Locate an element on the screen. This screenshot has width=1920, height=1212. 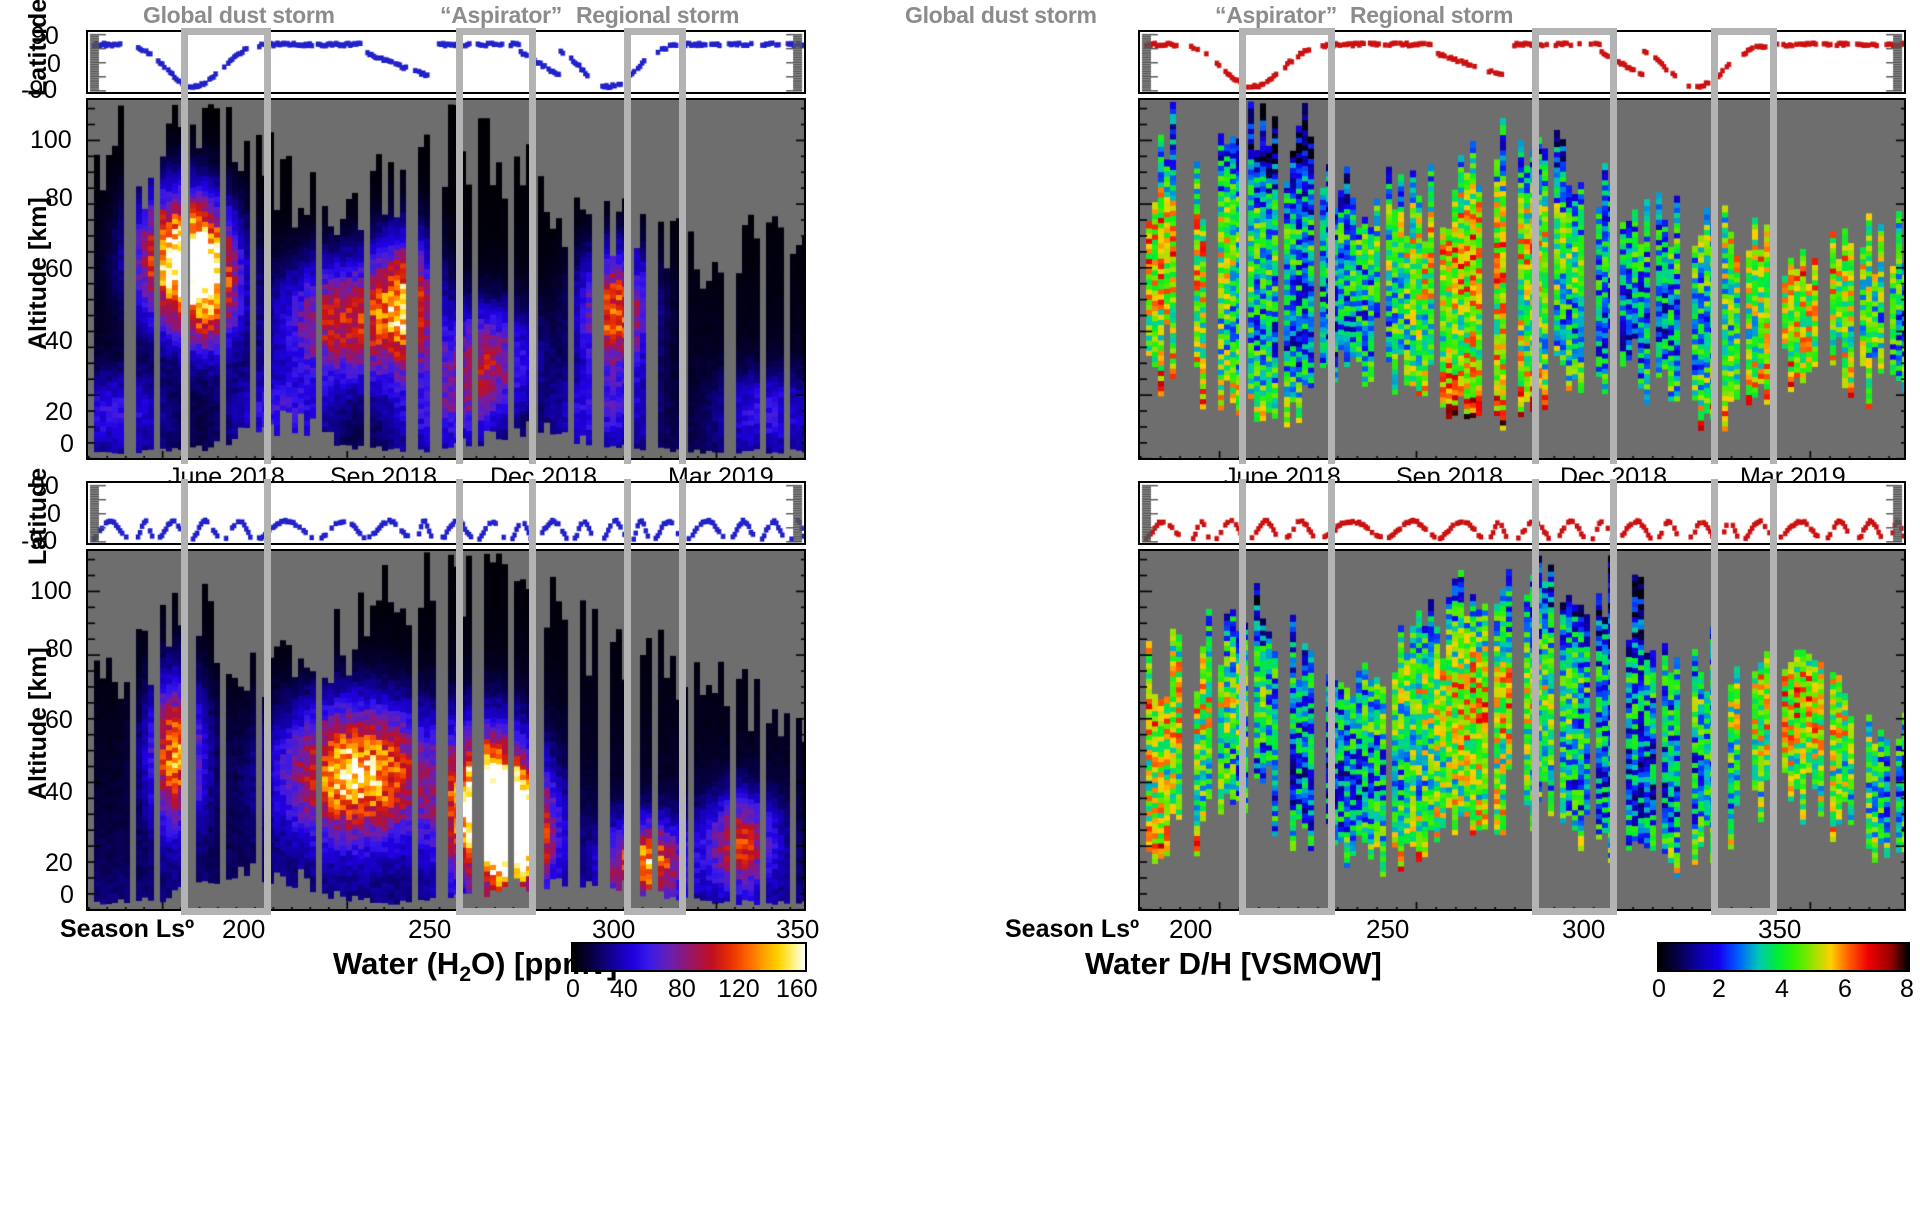
lat-tick-m90-bl: -90 is located at coordinates (39, 541).